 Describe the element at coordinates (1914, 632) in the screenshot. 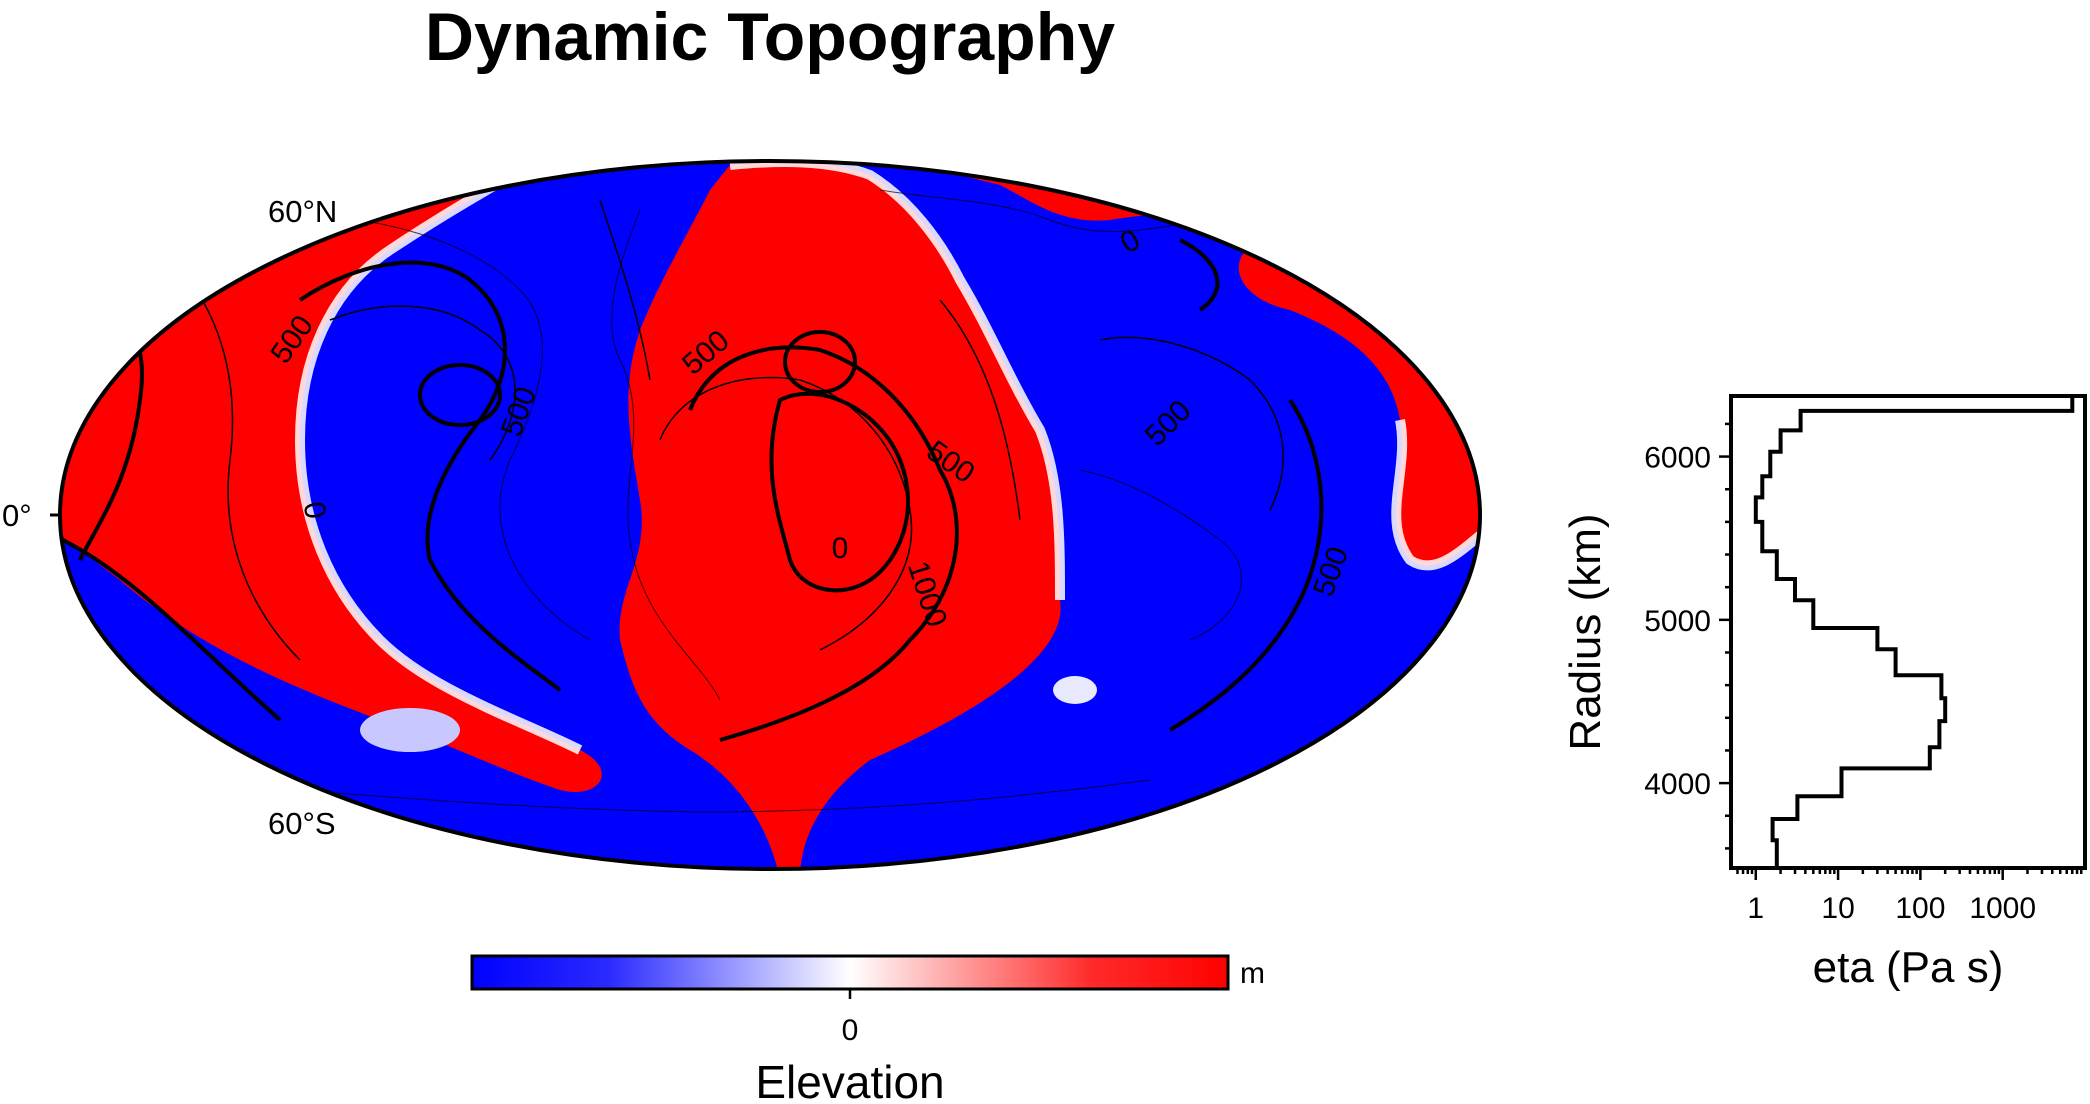

I see `viscosity-profile-line` at that location.